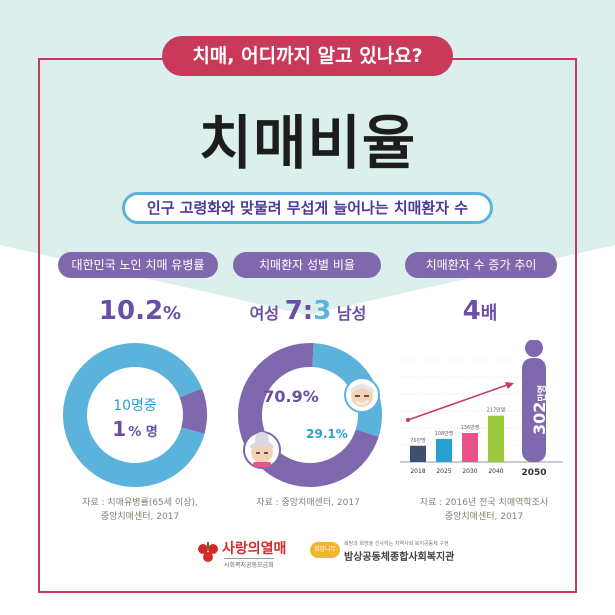 The height and width of the screenshot is (615, 615). What do you see at coordinates (291, 396) in the screenshot?
I see `female-percent: 70.9%` at bounding box center [291, 396].